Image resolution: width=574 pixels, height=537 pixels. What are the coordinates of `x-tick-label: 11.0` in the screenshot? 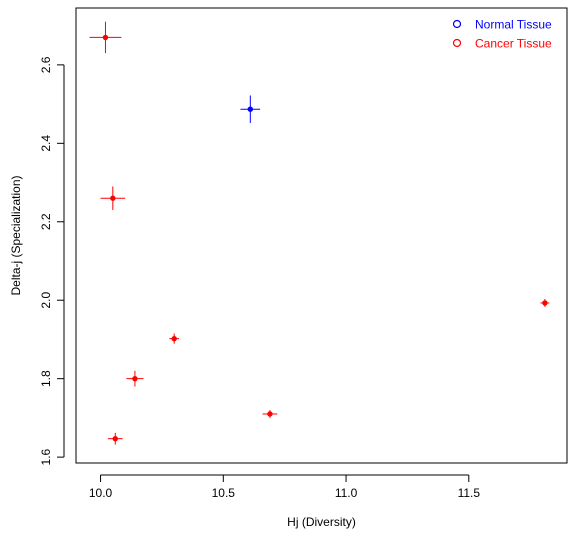 It's located at (346, 493).